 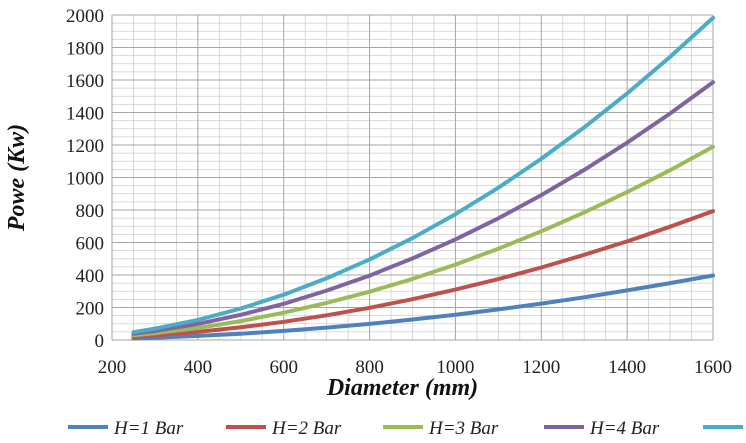 I want to click on y-tick-label: 800, so click(x=90, y=211).